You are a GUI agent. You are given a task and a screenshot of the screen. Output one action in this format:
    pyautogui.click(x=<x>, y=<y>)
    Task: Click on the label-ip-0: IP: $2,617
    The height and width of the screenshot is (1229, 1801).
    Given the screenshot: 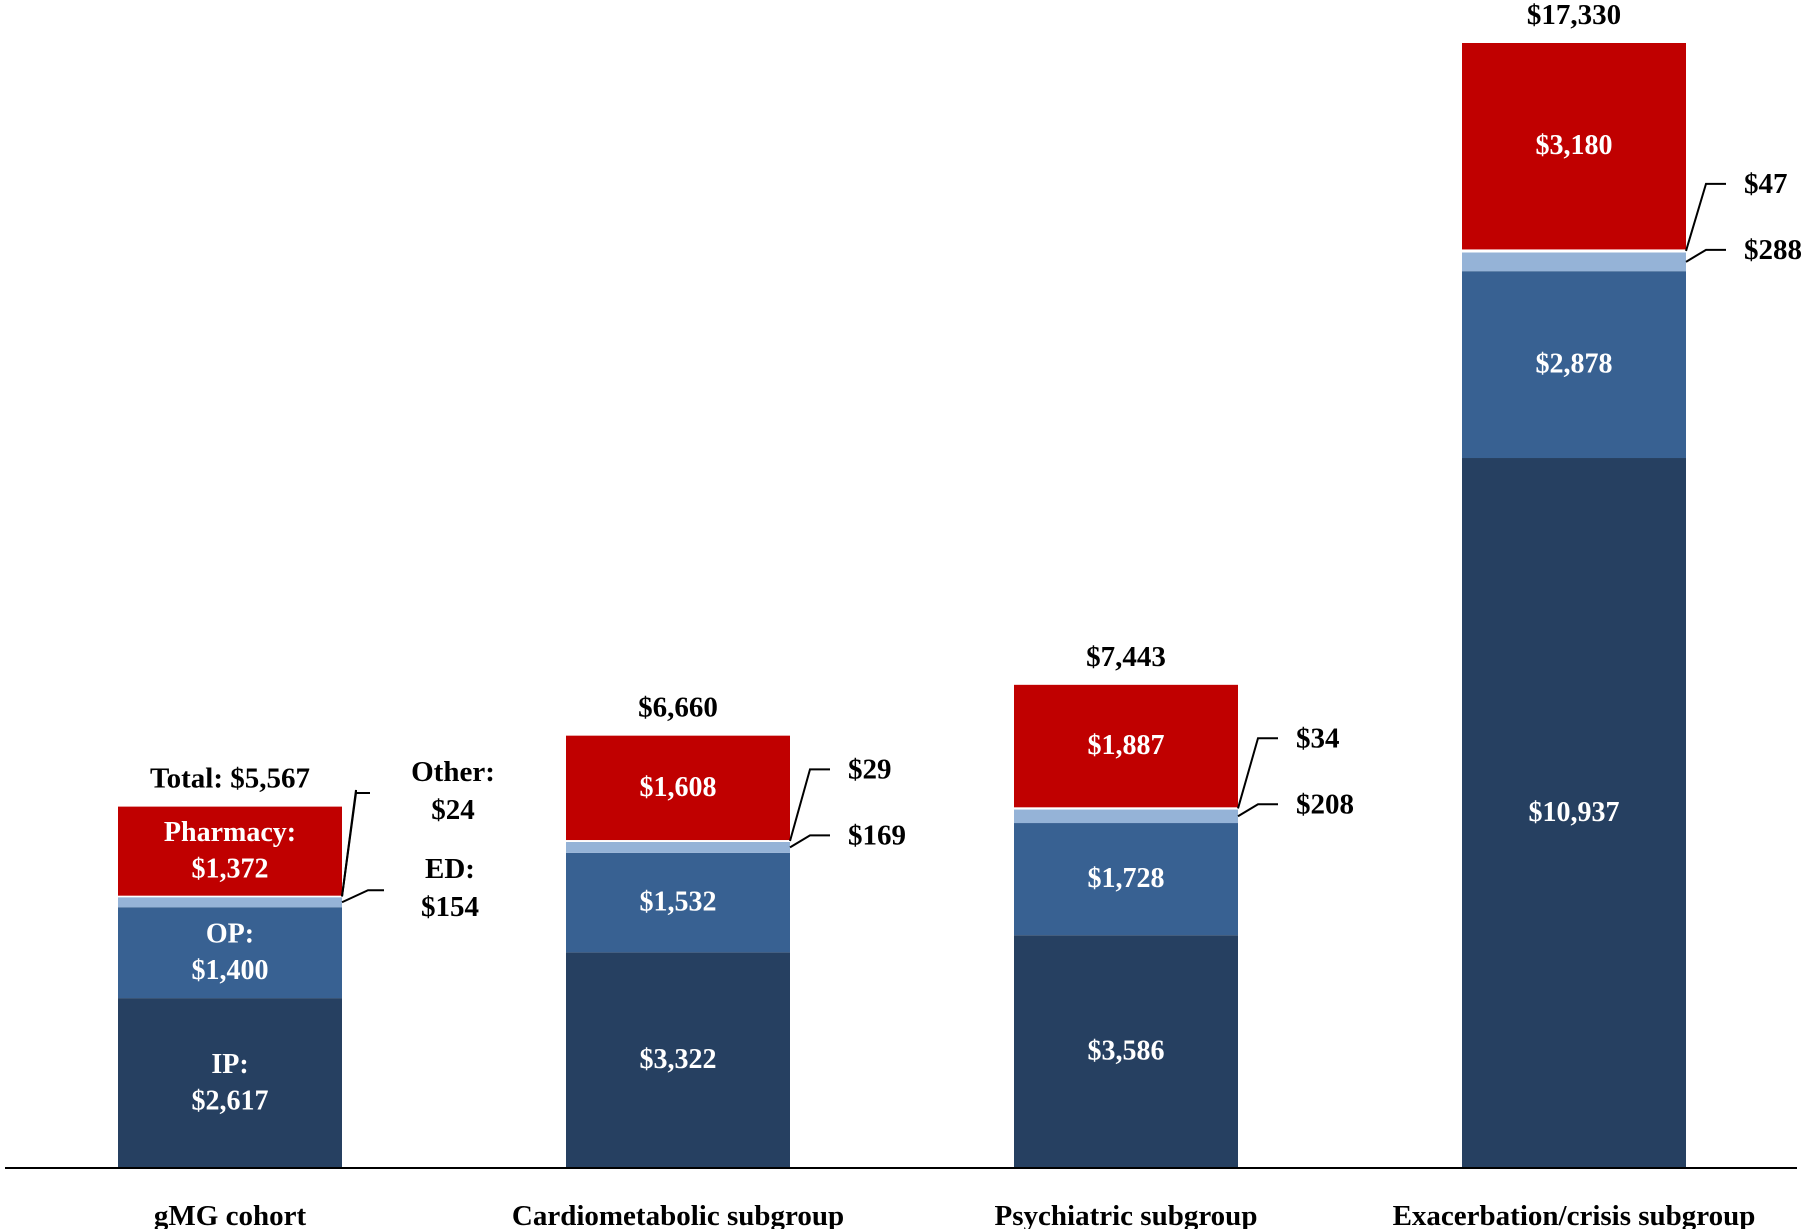 What is the action you would take?
    pyautogui.click(x=230, y=1082)
    